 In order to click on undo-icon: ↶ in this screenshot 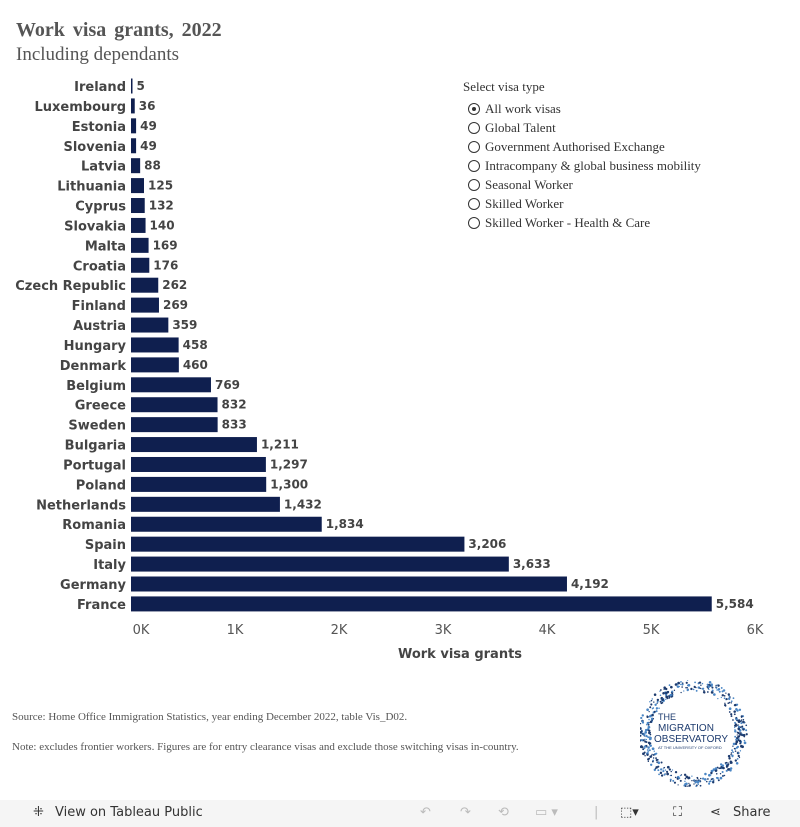, I will do `click(425, 812)`.